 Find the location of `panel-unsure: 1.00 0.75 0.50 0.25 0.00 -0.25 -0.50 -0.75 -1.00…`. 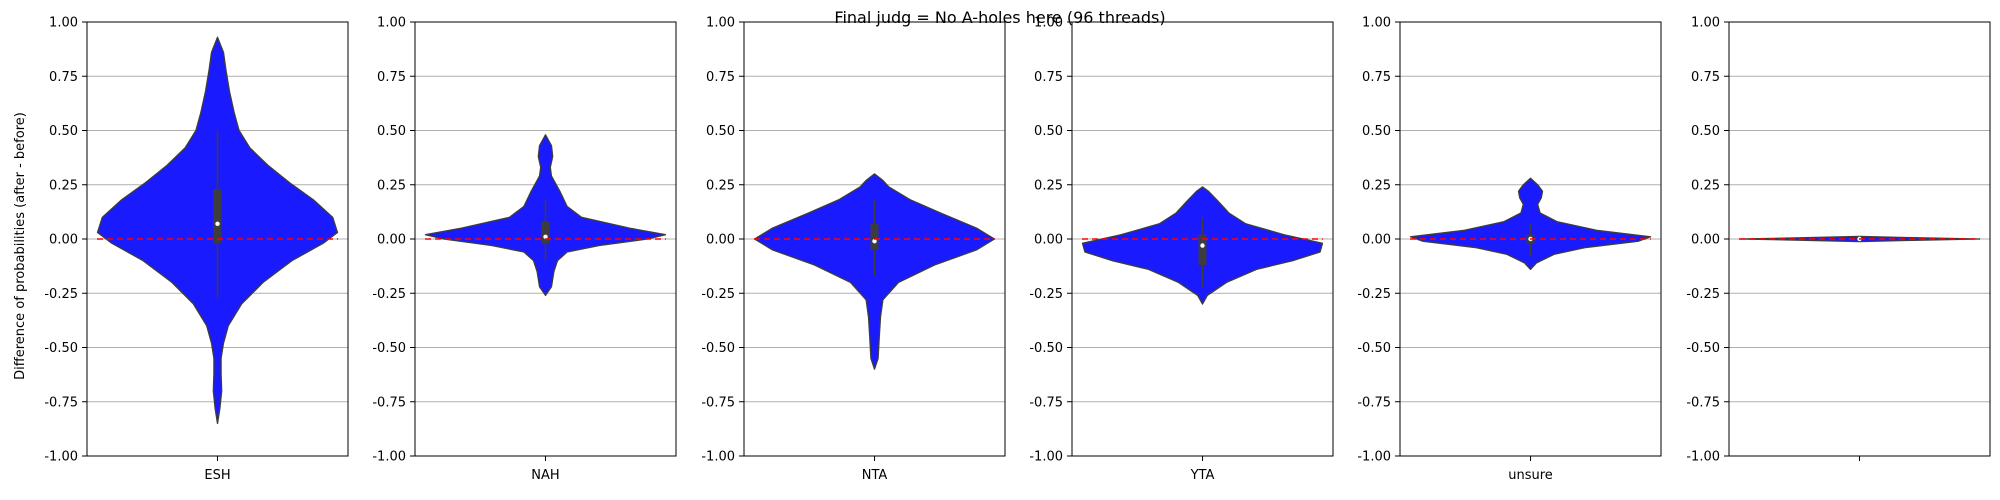

panel-unsure: 1.00 0.75 0.50 0.25 0.00 -0.25 -0.50 -0.75 -1.00… is located at coordinates (1509, 249).